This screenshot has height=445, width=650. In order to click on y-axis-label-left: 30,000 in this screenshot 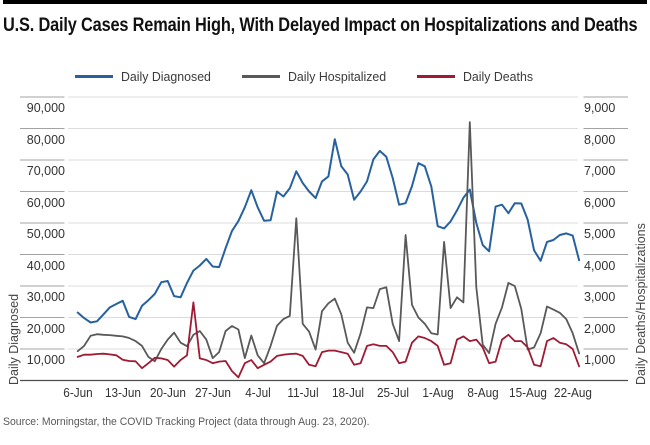, I will do `click(45, 297)`.